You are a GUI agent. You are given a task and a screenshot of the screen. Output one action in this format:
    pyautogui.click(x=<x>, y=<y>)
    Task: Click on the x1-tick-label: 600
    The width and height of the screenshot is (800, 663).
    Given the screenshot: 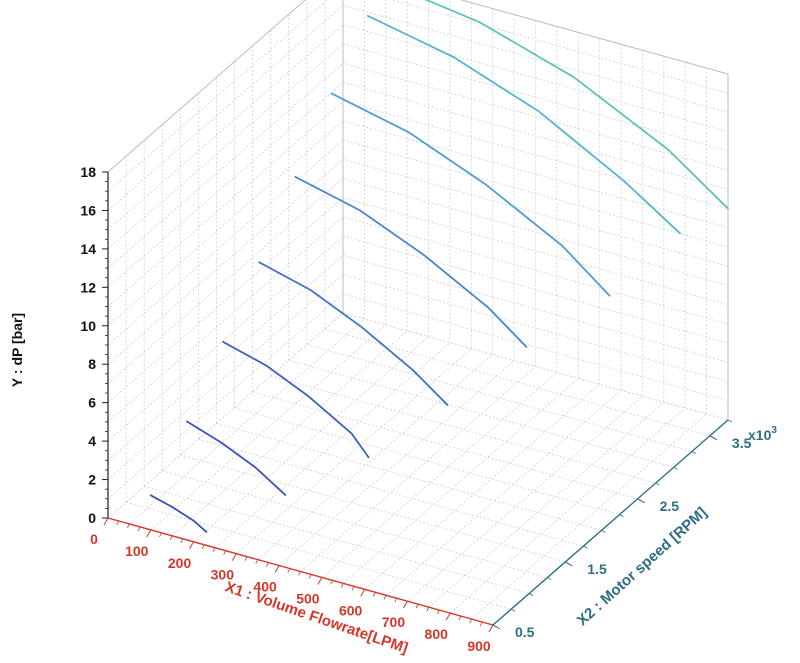 What is the action you would take?
    pyautogui.click(x=351, y=610)
    